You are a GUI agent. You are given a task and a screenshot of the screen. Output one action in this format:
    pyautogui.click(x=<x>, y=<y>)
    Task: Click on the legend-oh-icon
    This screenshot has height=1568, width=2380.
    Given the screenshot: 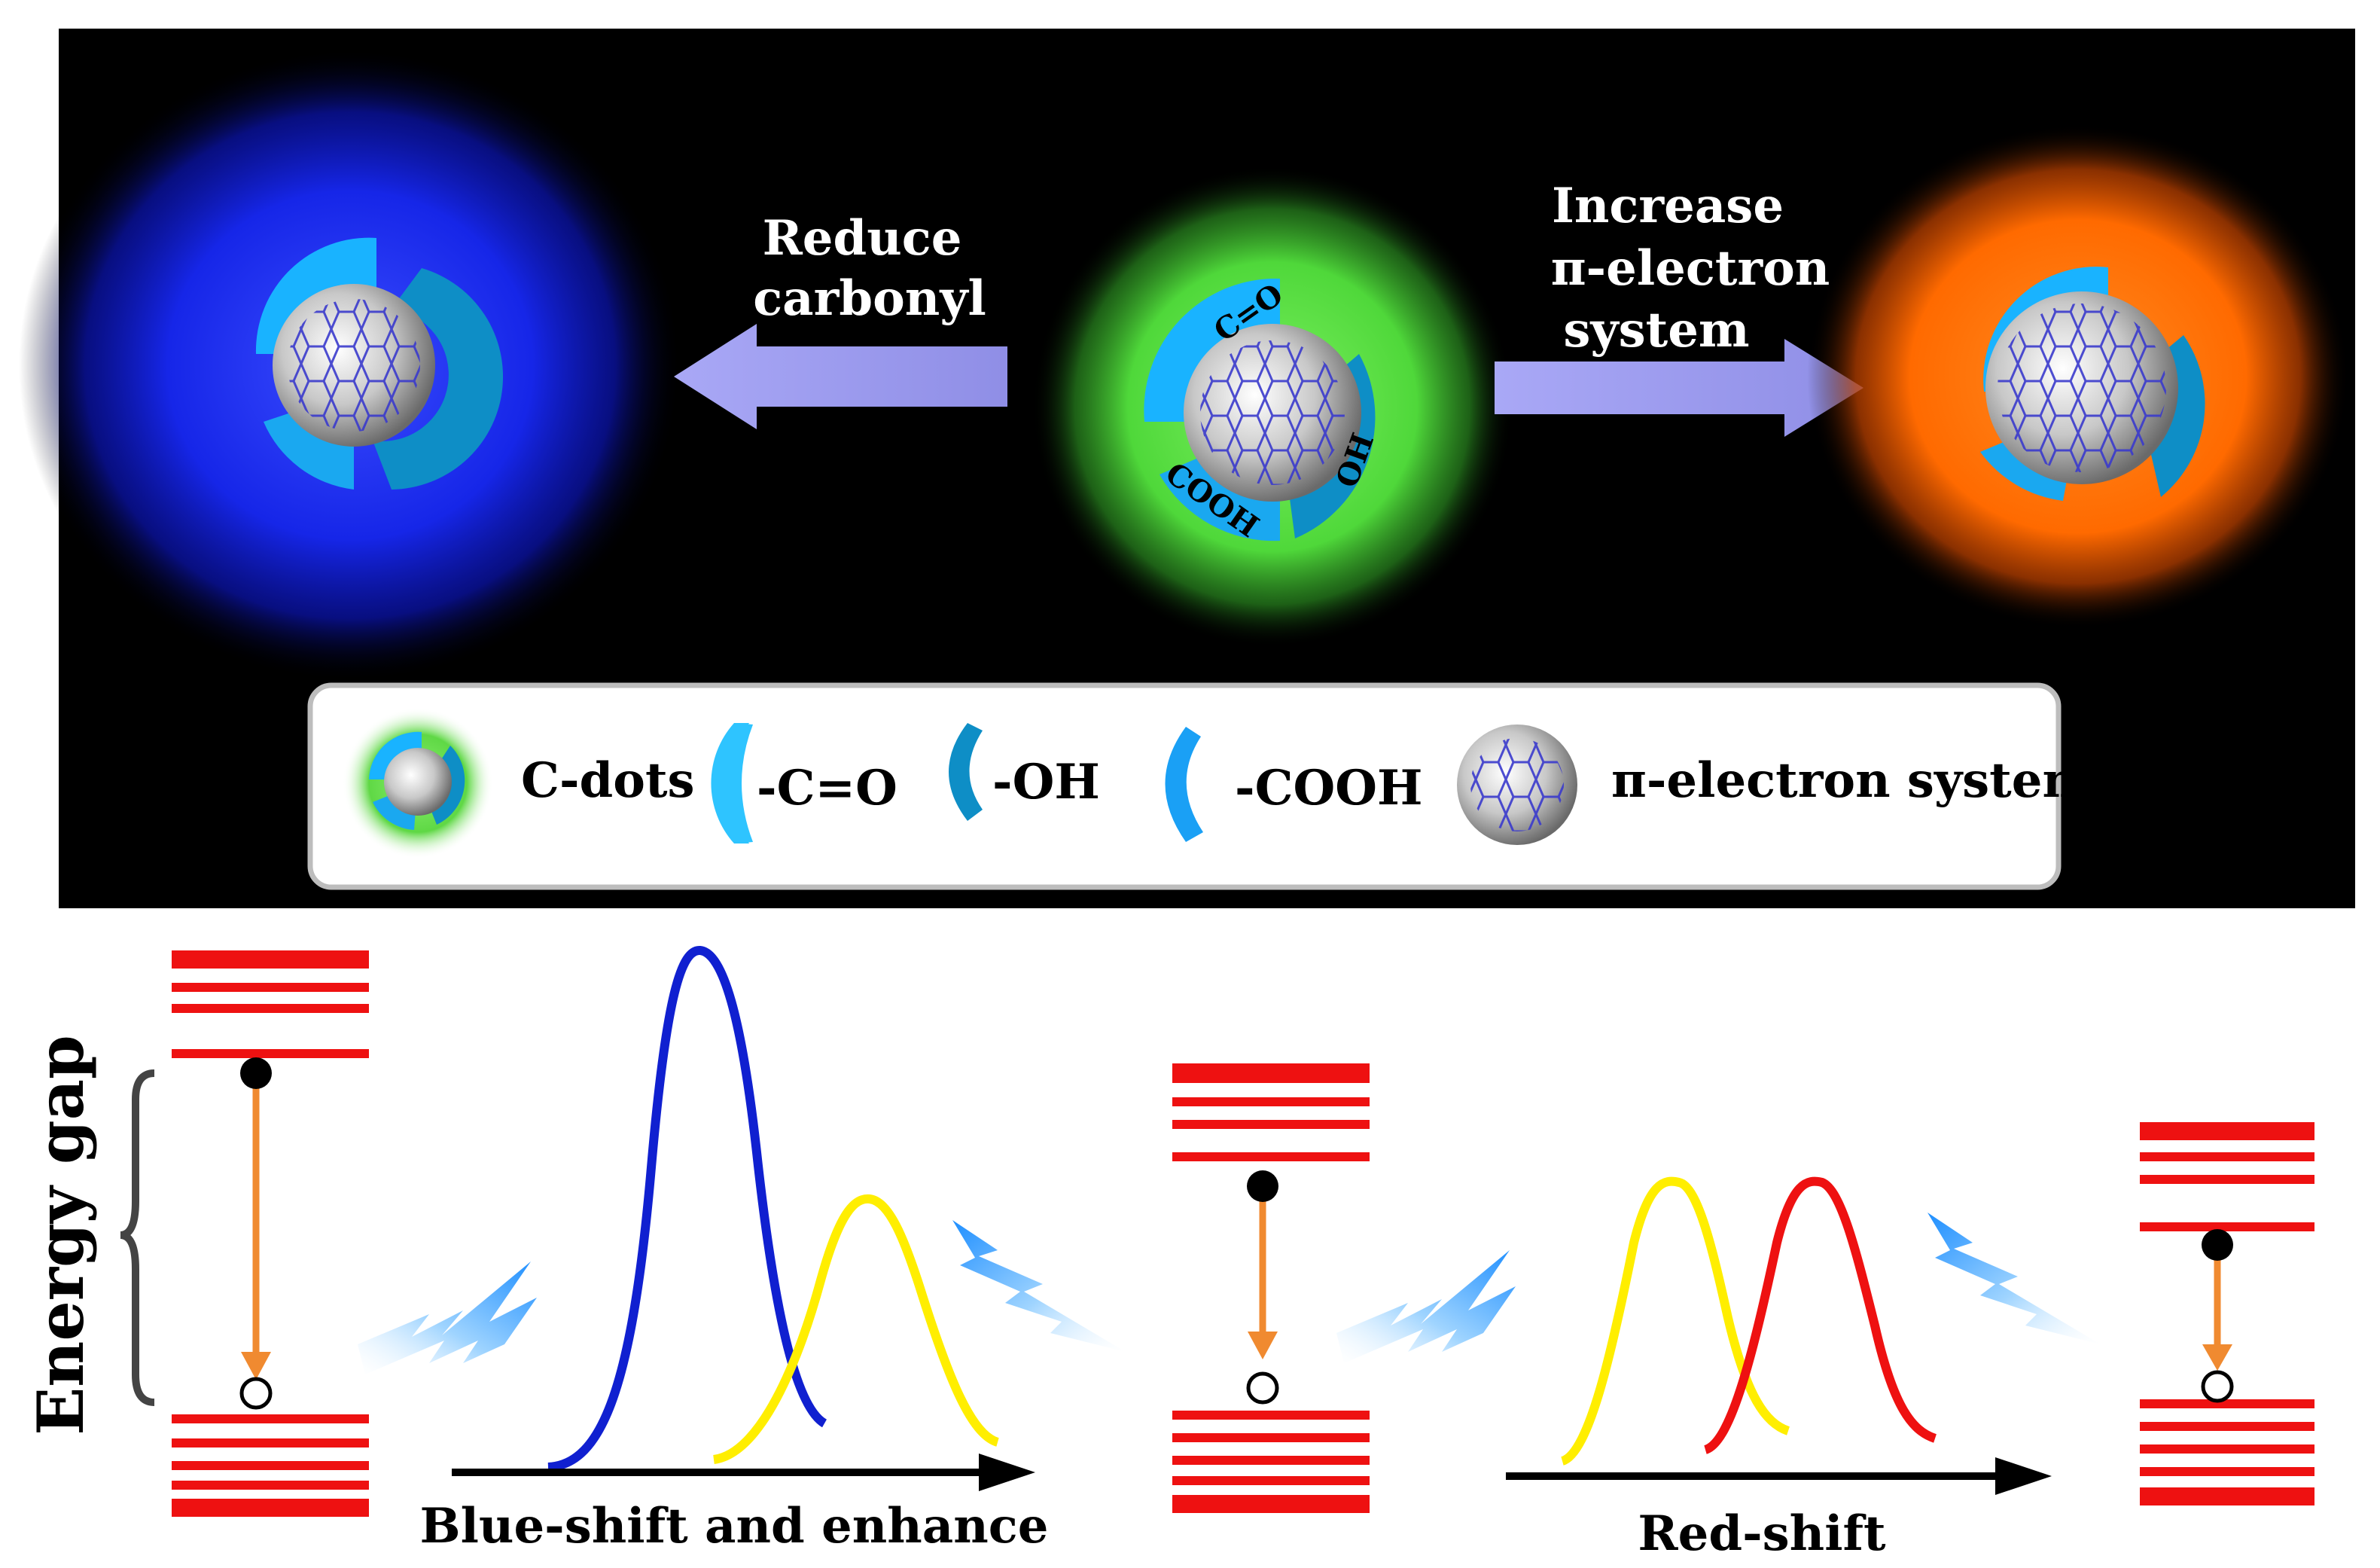 What is the action you would take?
    pyautogui.click(x=966, y=772)
    